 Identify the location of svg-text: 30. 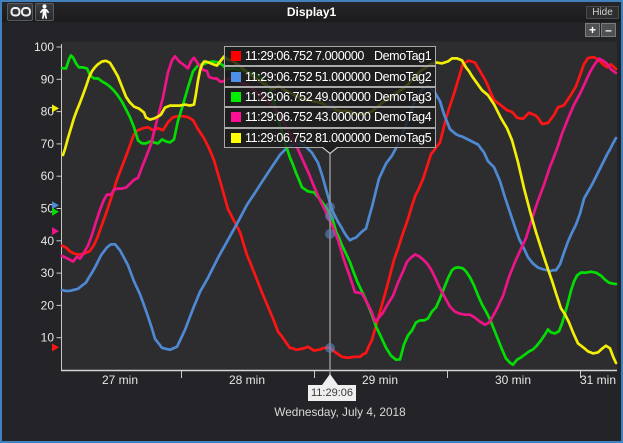
(48, 273).